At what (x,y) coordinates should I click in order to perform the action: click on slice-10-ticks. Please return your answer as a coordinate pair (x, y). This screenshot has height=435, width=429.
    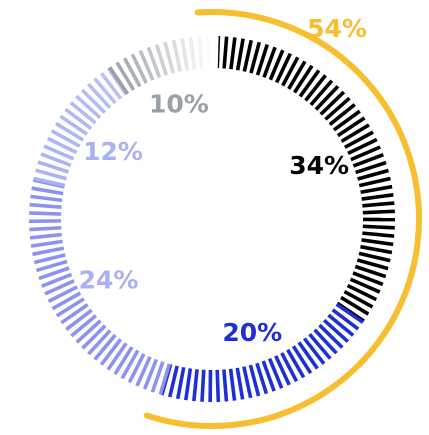
    Looking at the image, I should click on (163, 65).